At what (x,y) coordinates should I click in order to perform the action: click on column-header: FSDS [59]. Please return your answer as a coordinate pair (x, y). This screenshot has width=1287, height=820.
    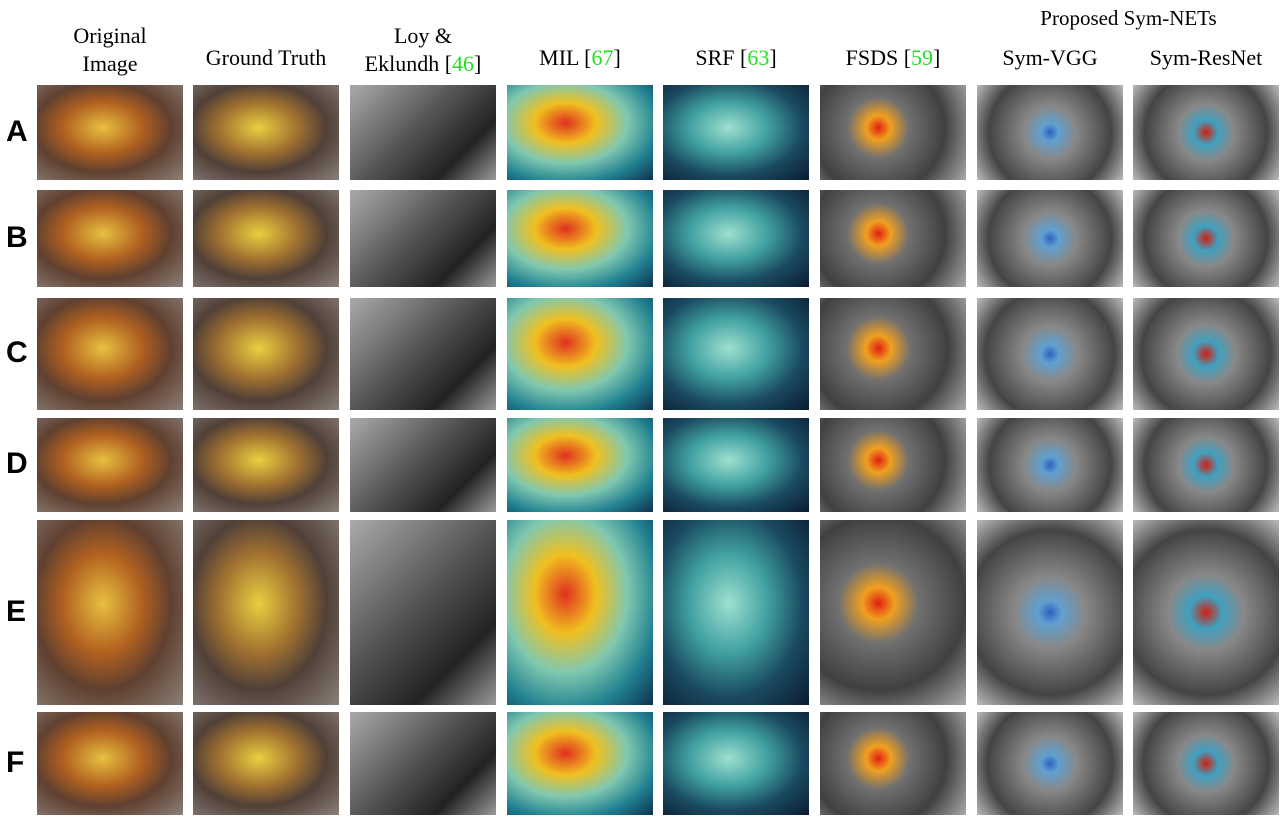
    Looking at the image, I should click on (893, 58).